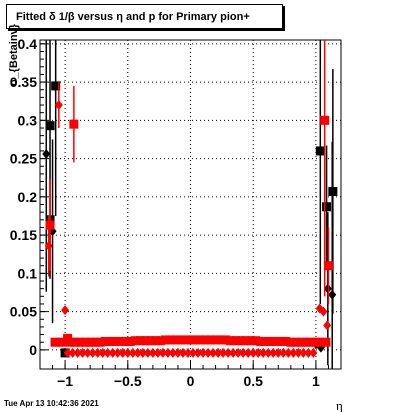  What do you see at coordinates (339, 405) in the screenshot?
I see `x-axis-label: η` at bounding box center [339, 405].